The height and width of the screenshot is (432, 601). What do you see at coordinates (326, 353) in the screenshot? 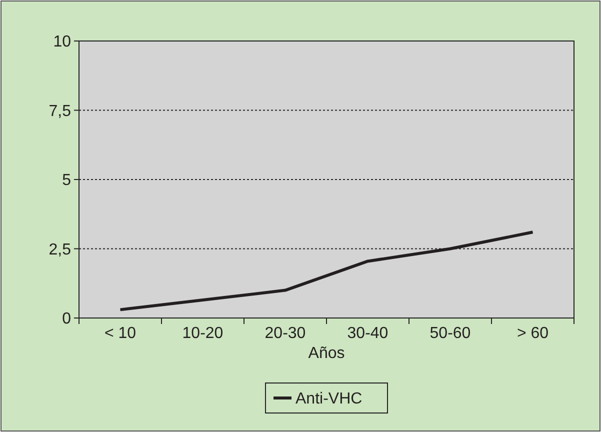
I see `x-axis-title: Años` at bounding box center [326, 353].